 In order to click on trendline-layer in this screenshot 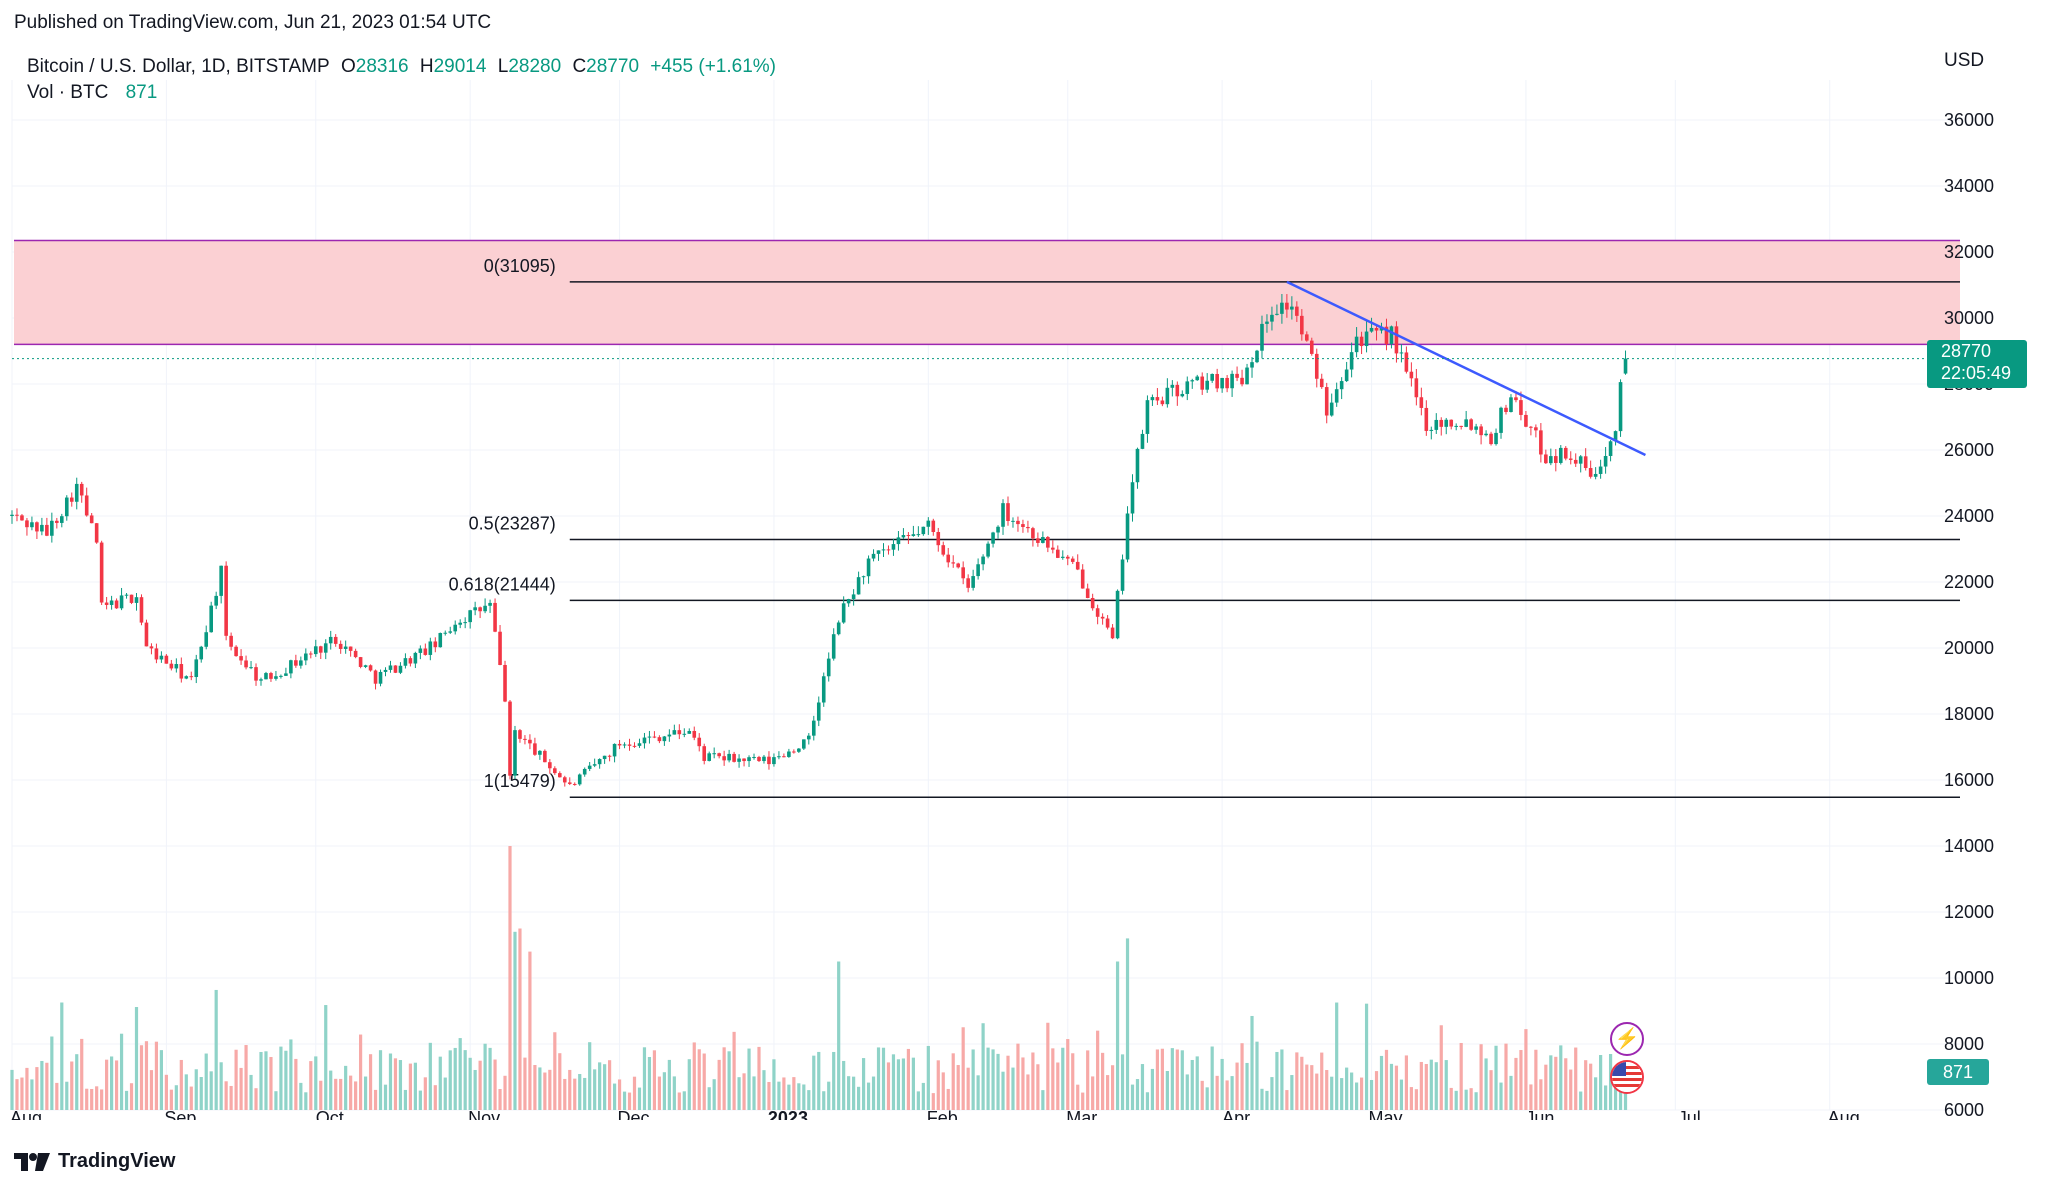, I will do `click(986, 368)`.